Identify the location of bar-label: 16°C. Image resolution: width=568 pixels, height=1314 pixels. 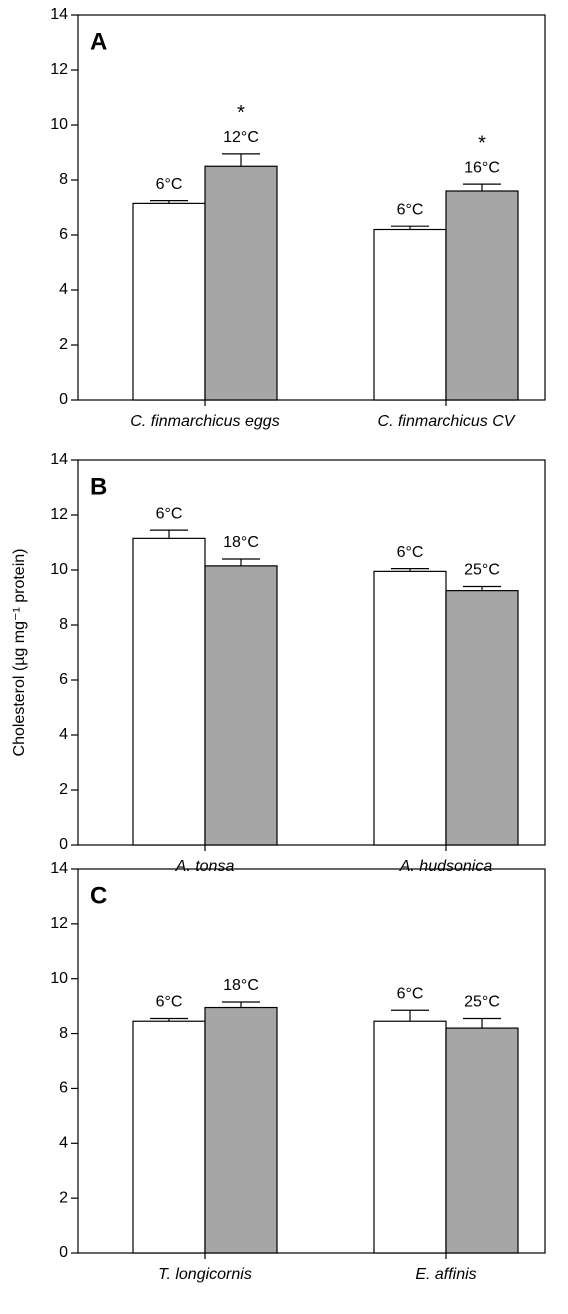
(482, 167).